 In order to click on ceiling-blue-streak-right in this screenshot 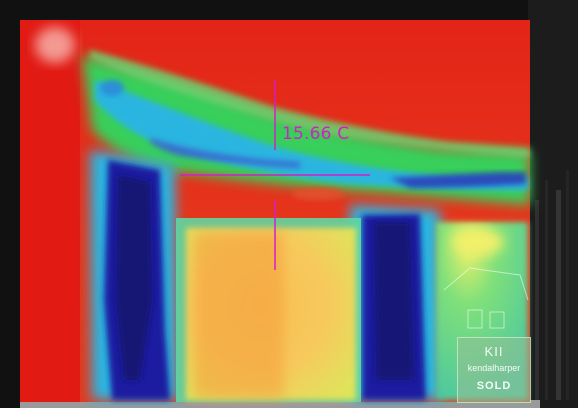, I will do `click(458, 180)`.